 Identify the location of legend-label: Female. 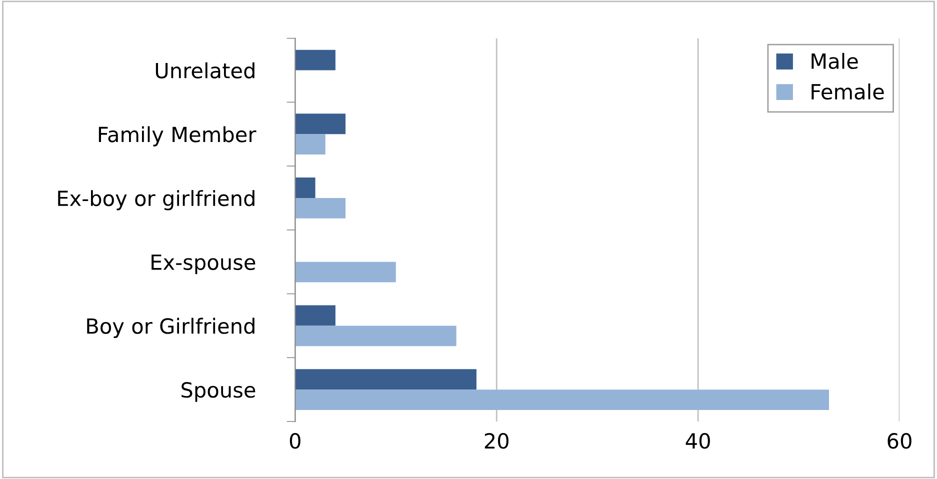
(848, 91).